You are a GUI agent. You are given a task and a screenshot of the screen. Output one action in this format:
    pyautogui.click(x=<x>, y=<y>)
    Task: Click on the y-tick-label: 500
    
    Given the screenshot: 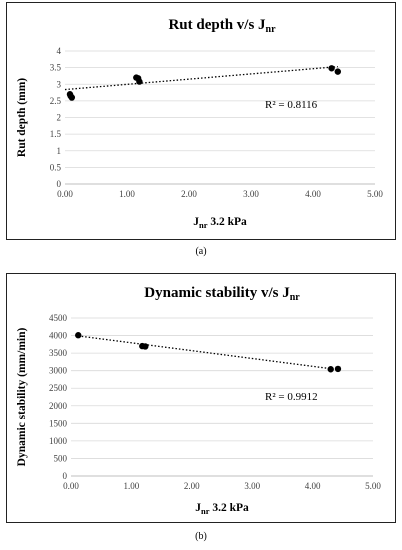 What is the action you would take?
    pyautogui.click(x=61, y=458)
    